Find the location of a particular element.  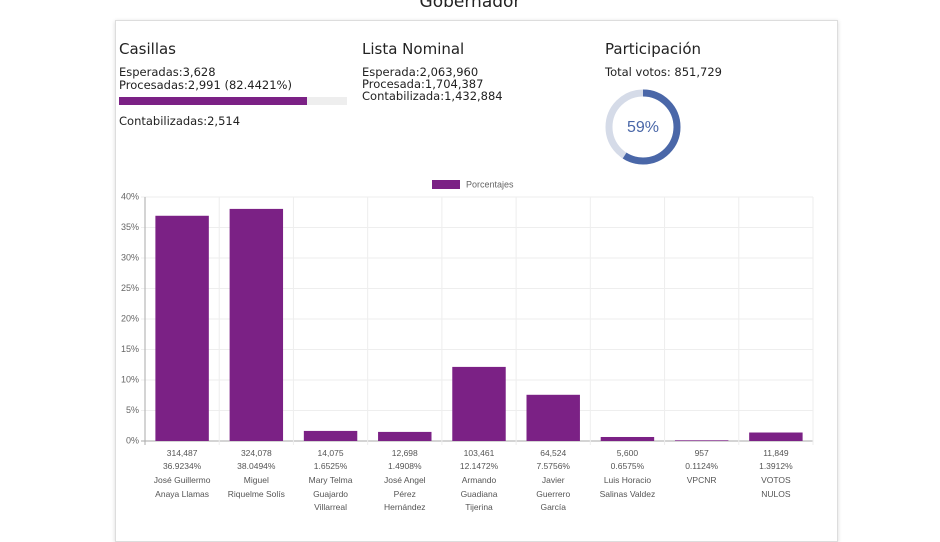

y-tick-label: 10% is located at coordinates (130, 379).